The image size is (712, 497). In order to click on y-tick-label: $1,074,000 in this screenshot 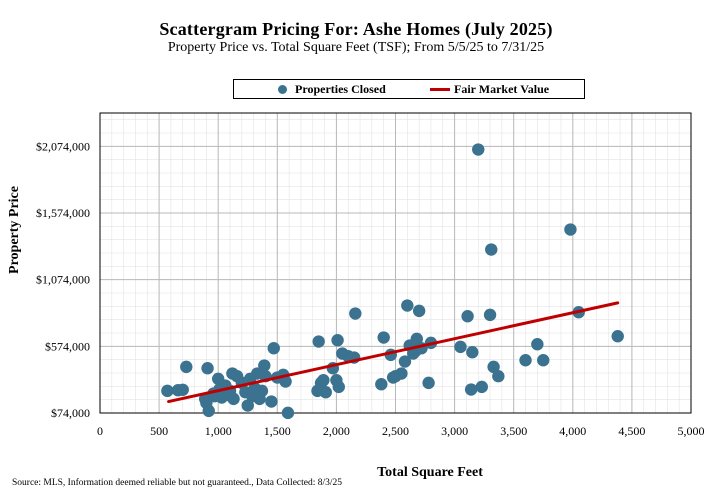, I will do `click(63, 280)`.